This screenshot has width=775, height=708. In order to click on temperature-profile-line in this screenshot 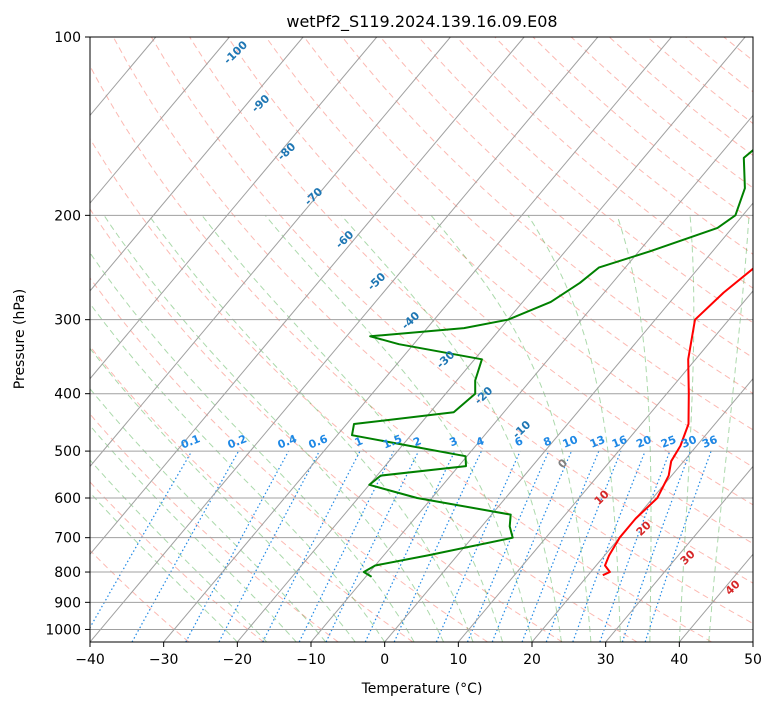, I will do `click(677, 422)`.